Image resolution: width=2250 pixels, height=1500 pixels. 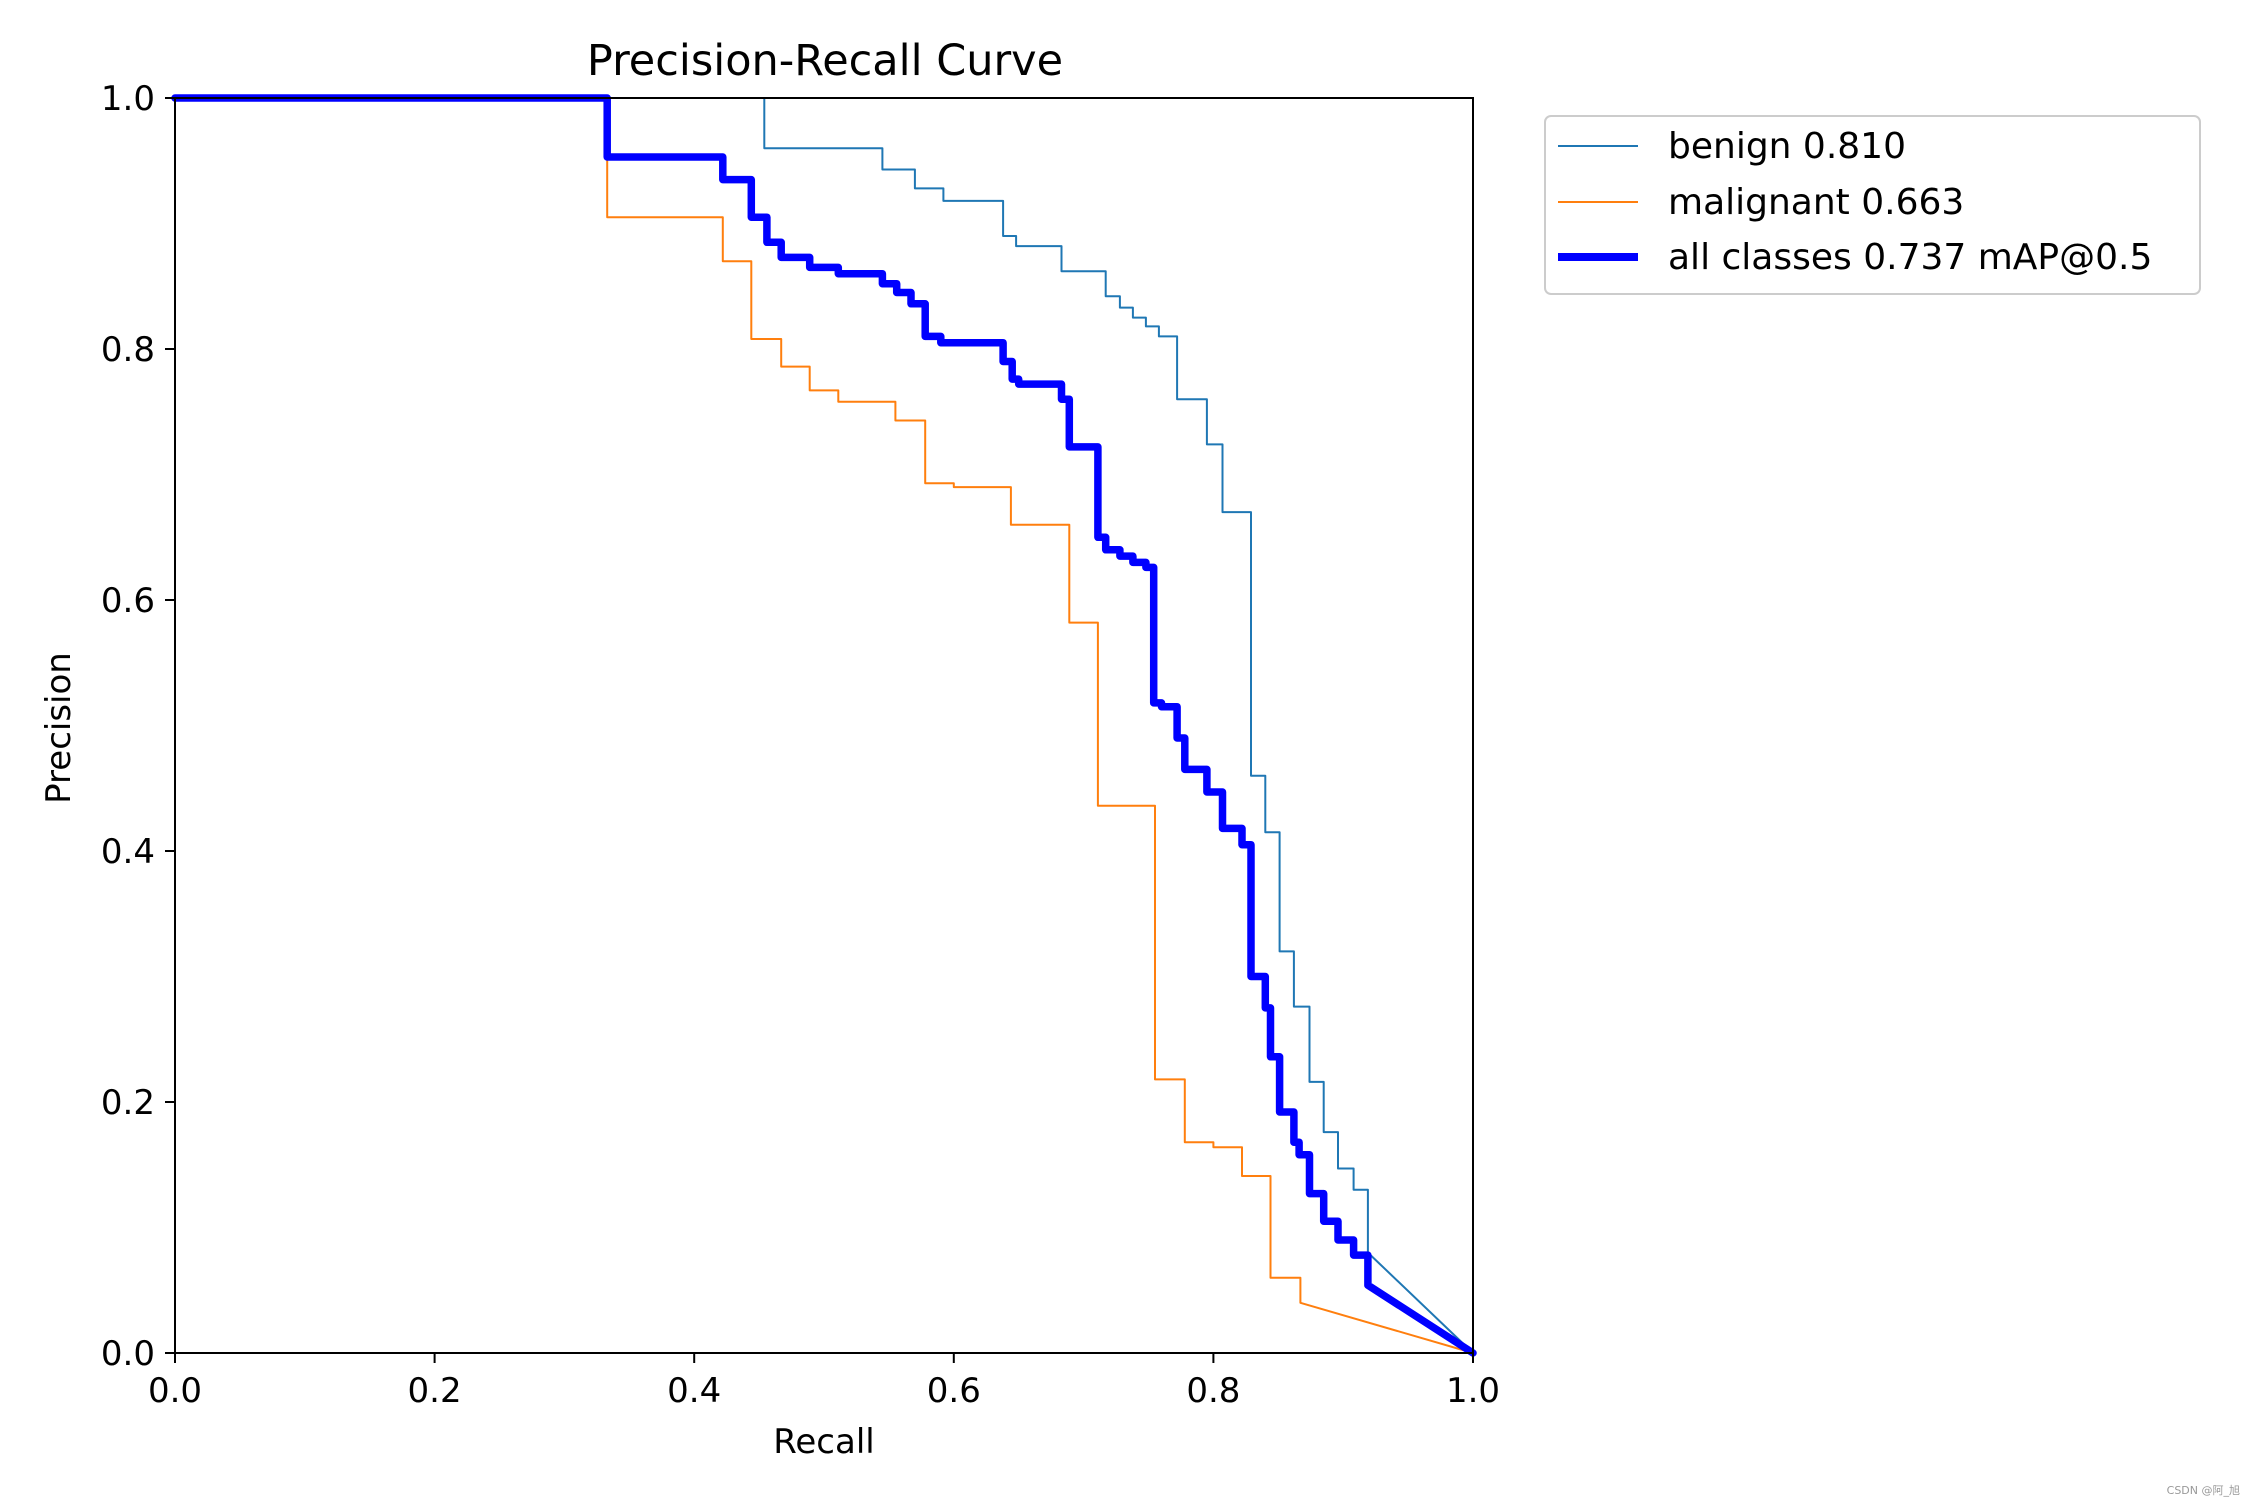 I want to click on y-tick-label: 0.6, so click(x=128, y=601).